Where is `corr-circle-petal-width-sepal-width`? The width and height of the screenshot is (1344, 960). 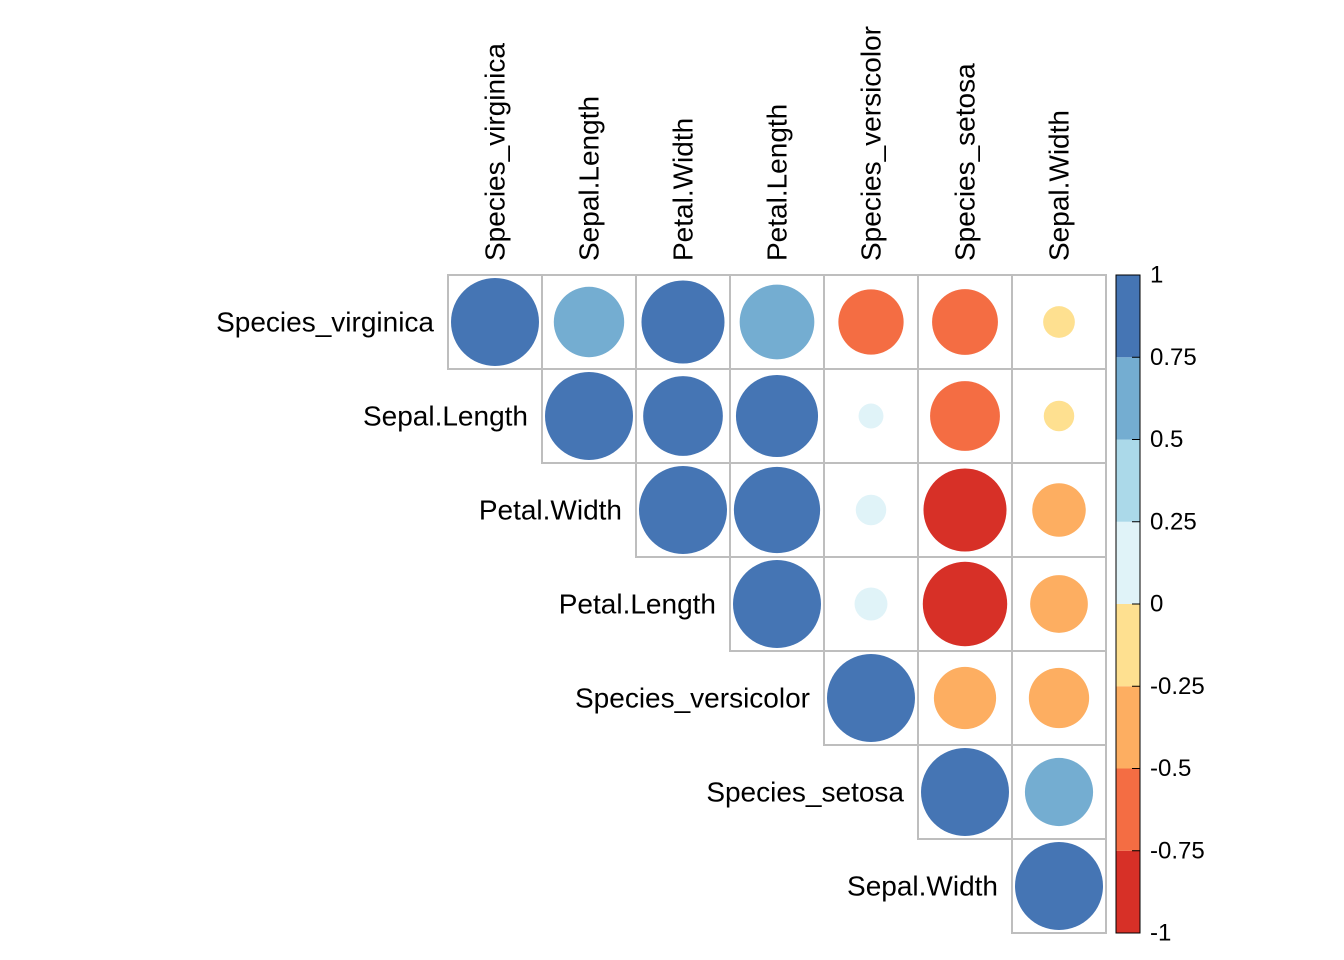
corr-circle-petal-width-sepal-width is located at coordinates (1059, 510).